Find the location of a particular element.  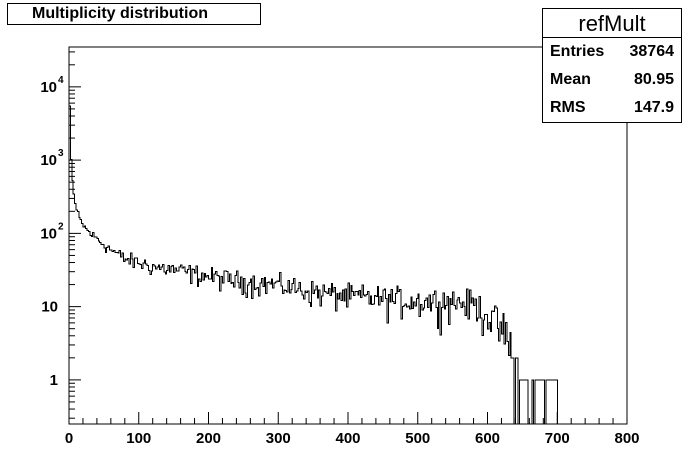

y-tick-exponent: 4 is located at coordinates (61, 80).